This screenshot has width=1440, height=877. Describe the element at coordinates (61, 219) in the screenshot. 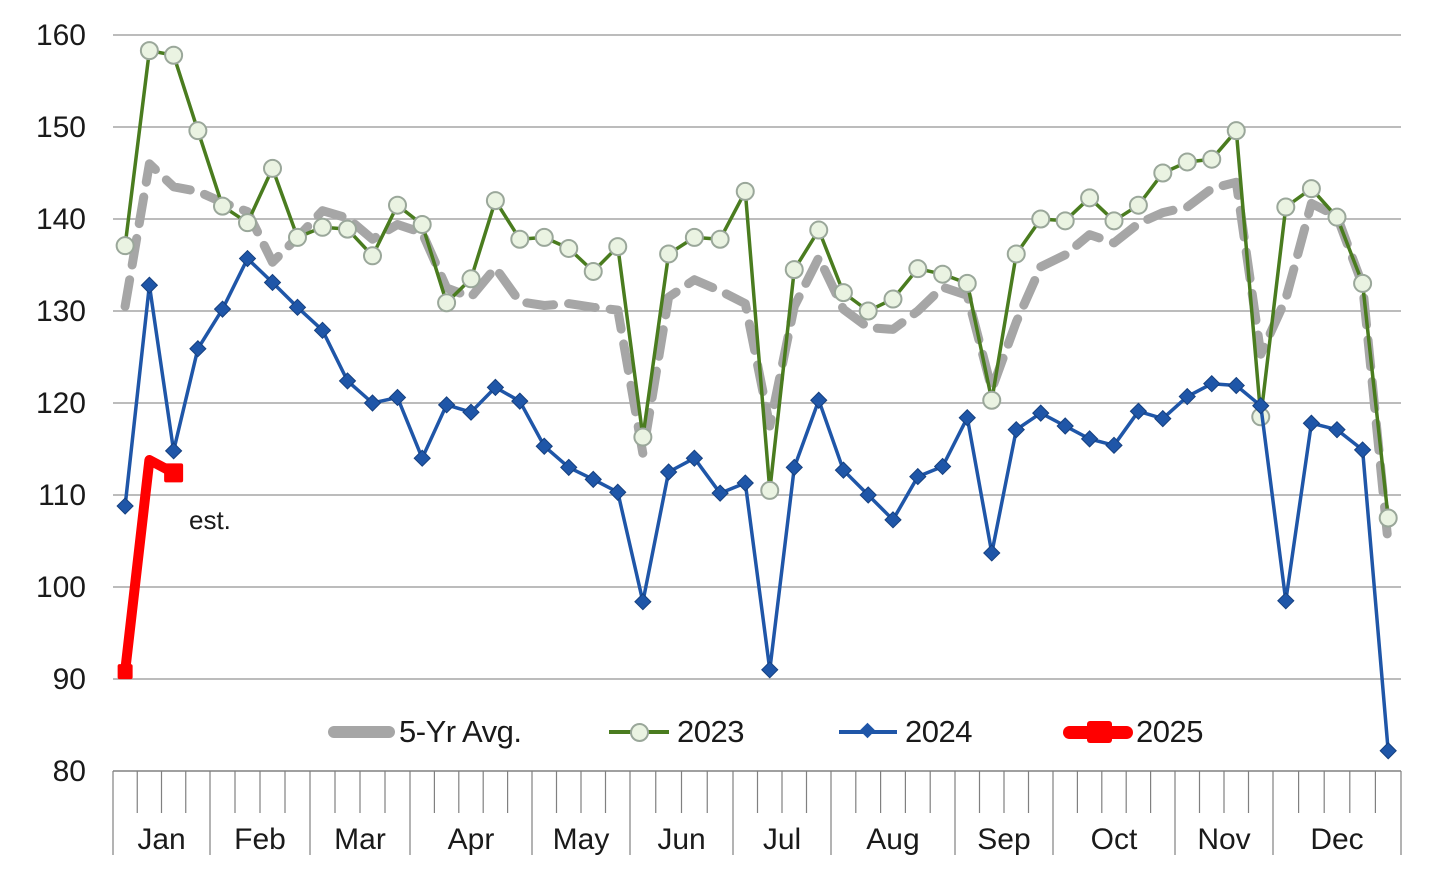

I see `y-axis-label-140: 140` at that location.